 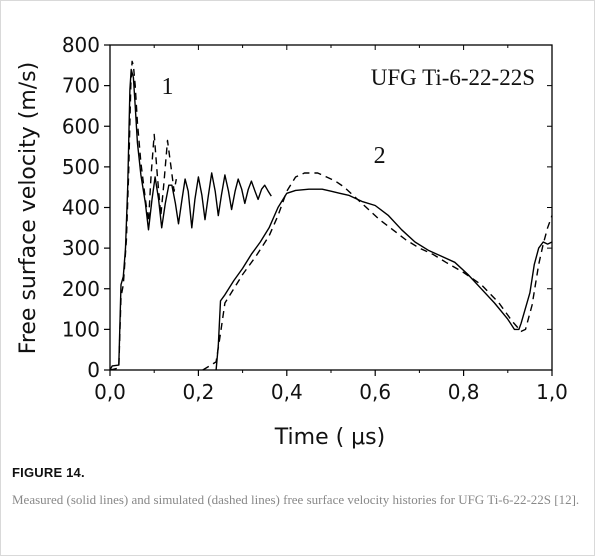 What do you see at coordinates (81, 329) in the screenshot?
I see `y-tick-label: 100` at bounding box center [81, 329].